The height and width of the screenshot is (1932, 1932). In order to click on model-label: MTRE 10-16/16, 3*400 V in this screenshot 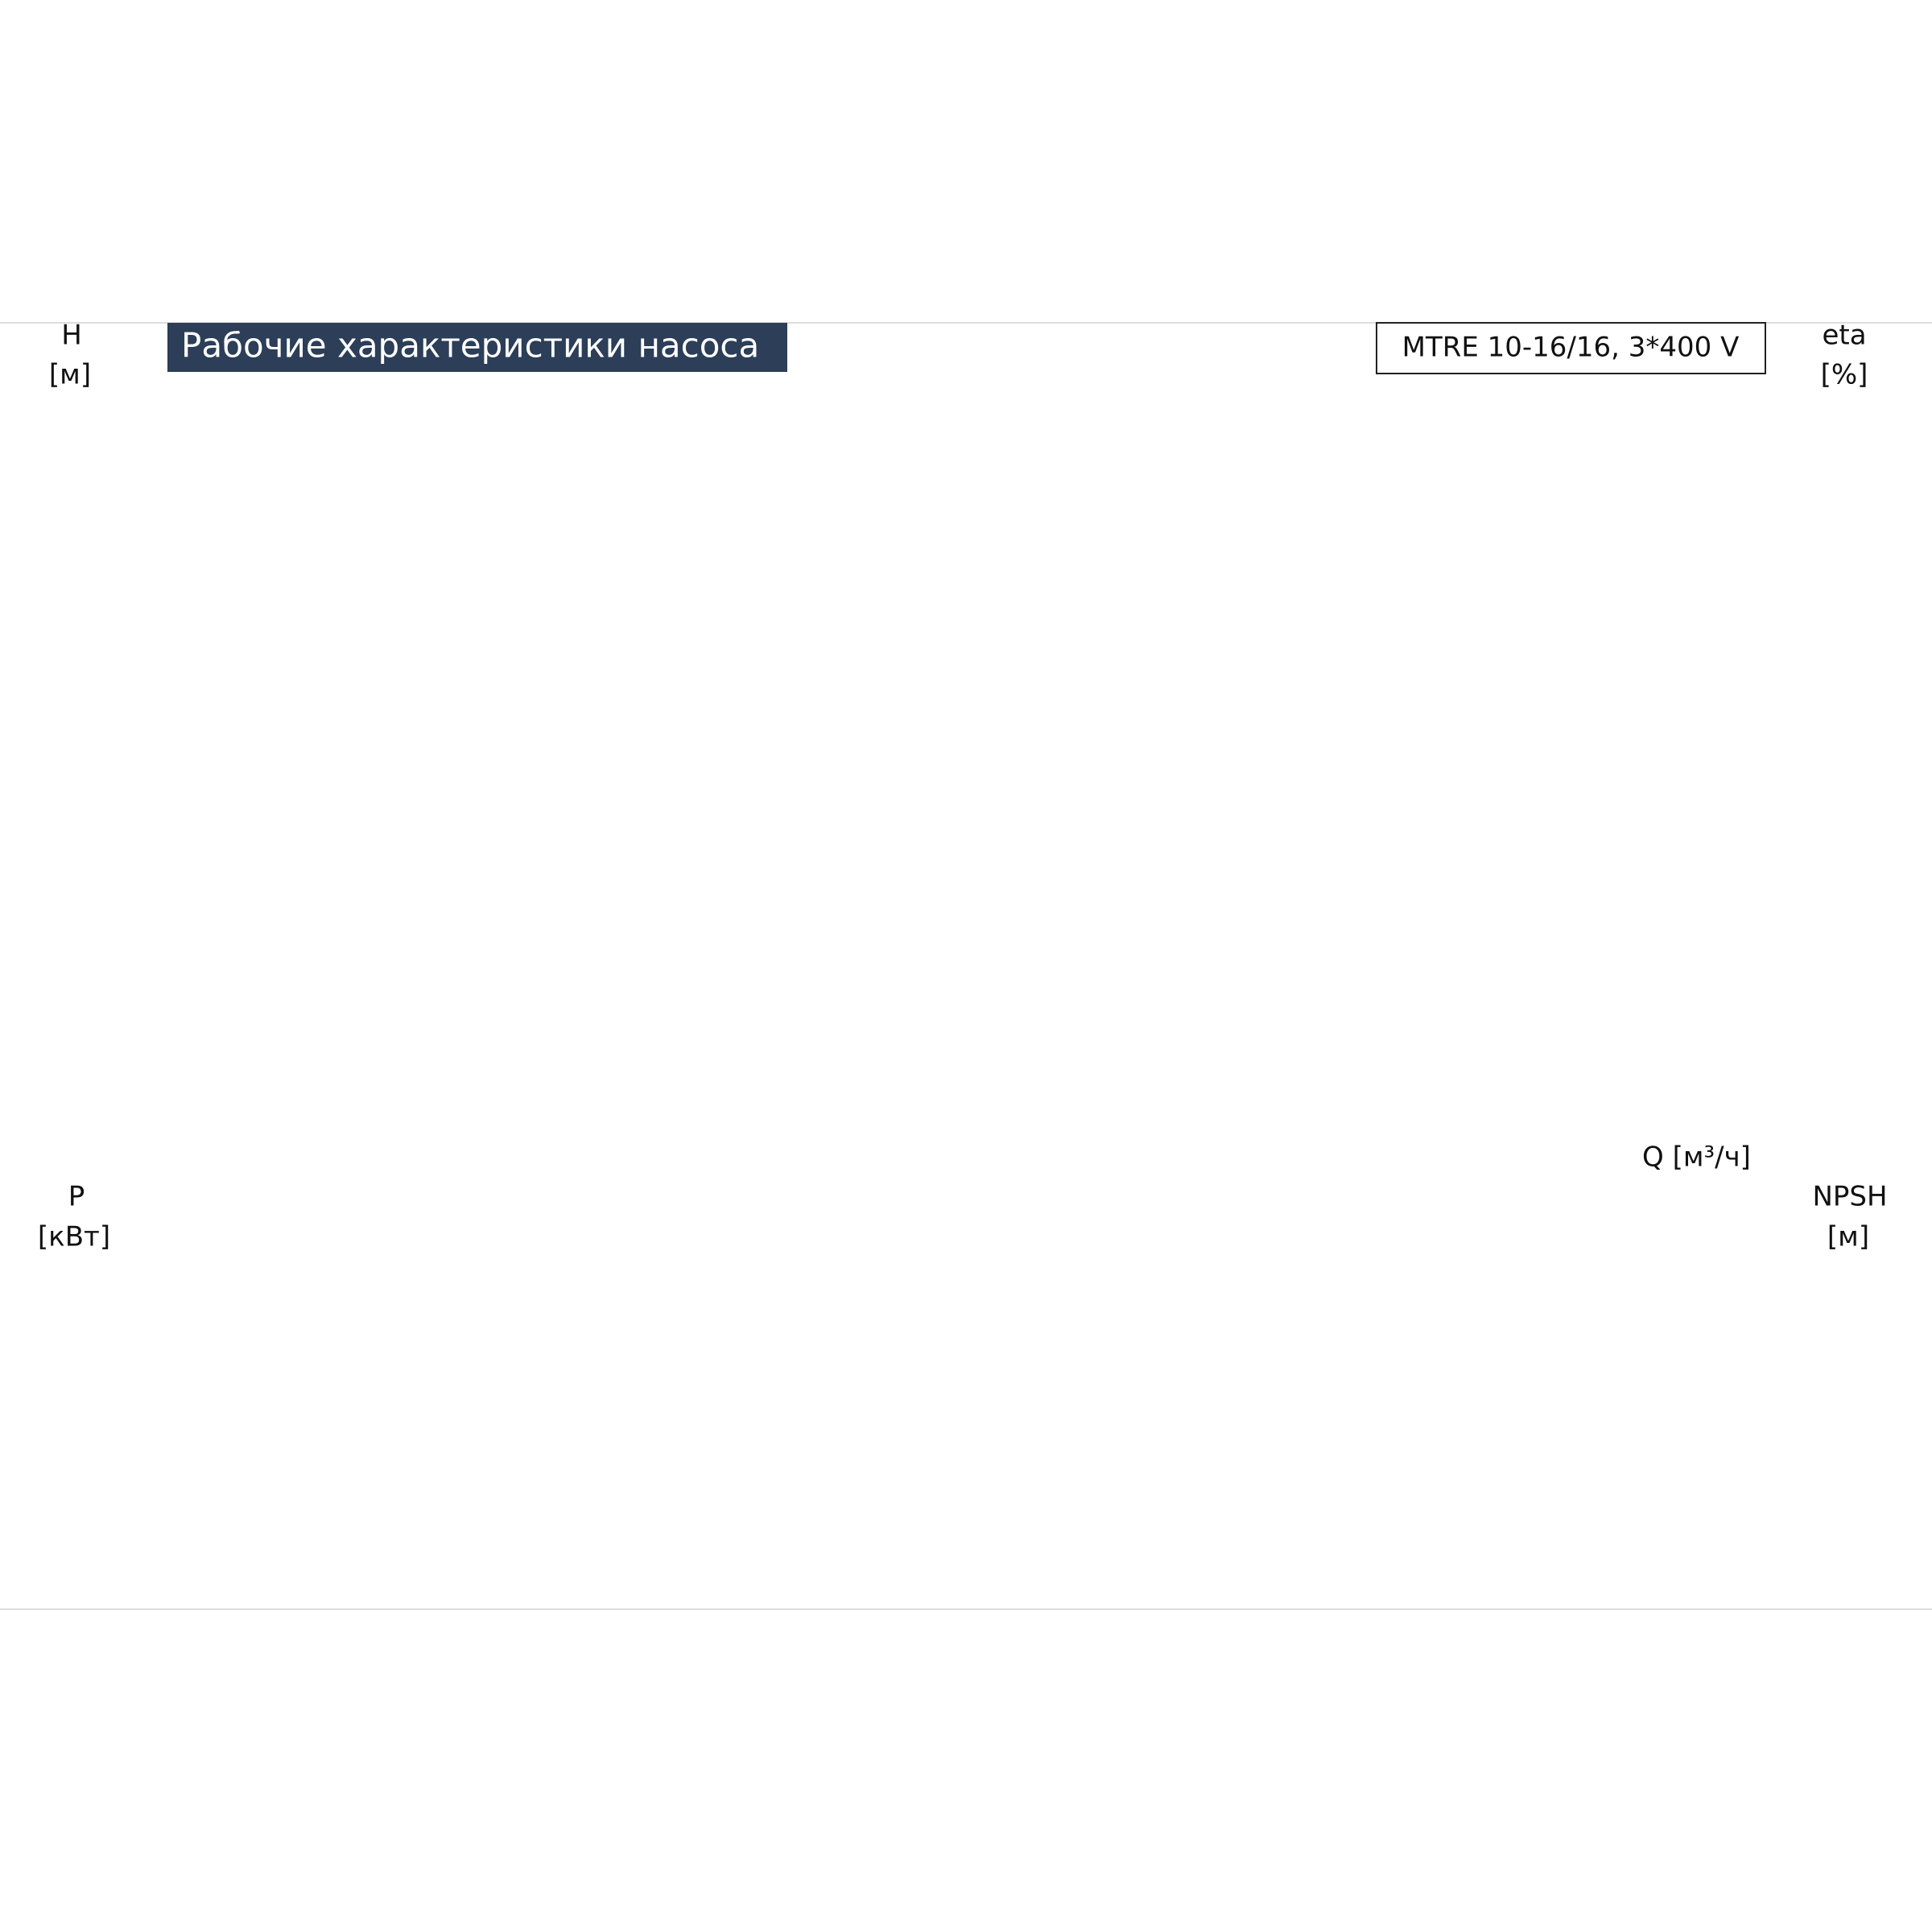, I will do `click(1571, 348)`.